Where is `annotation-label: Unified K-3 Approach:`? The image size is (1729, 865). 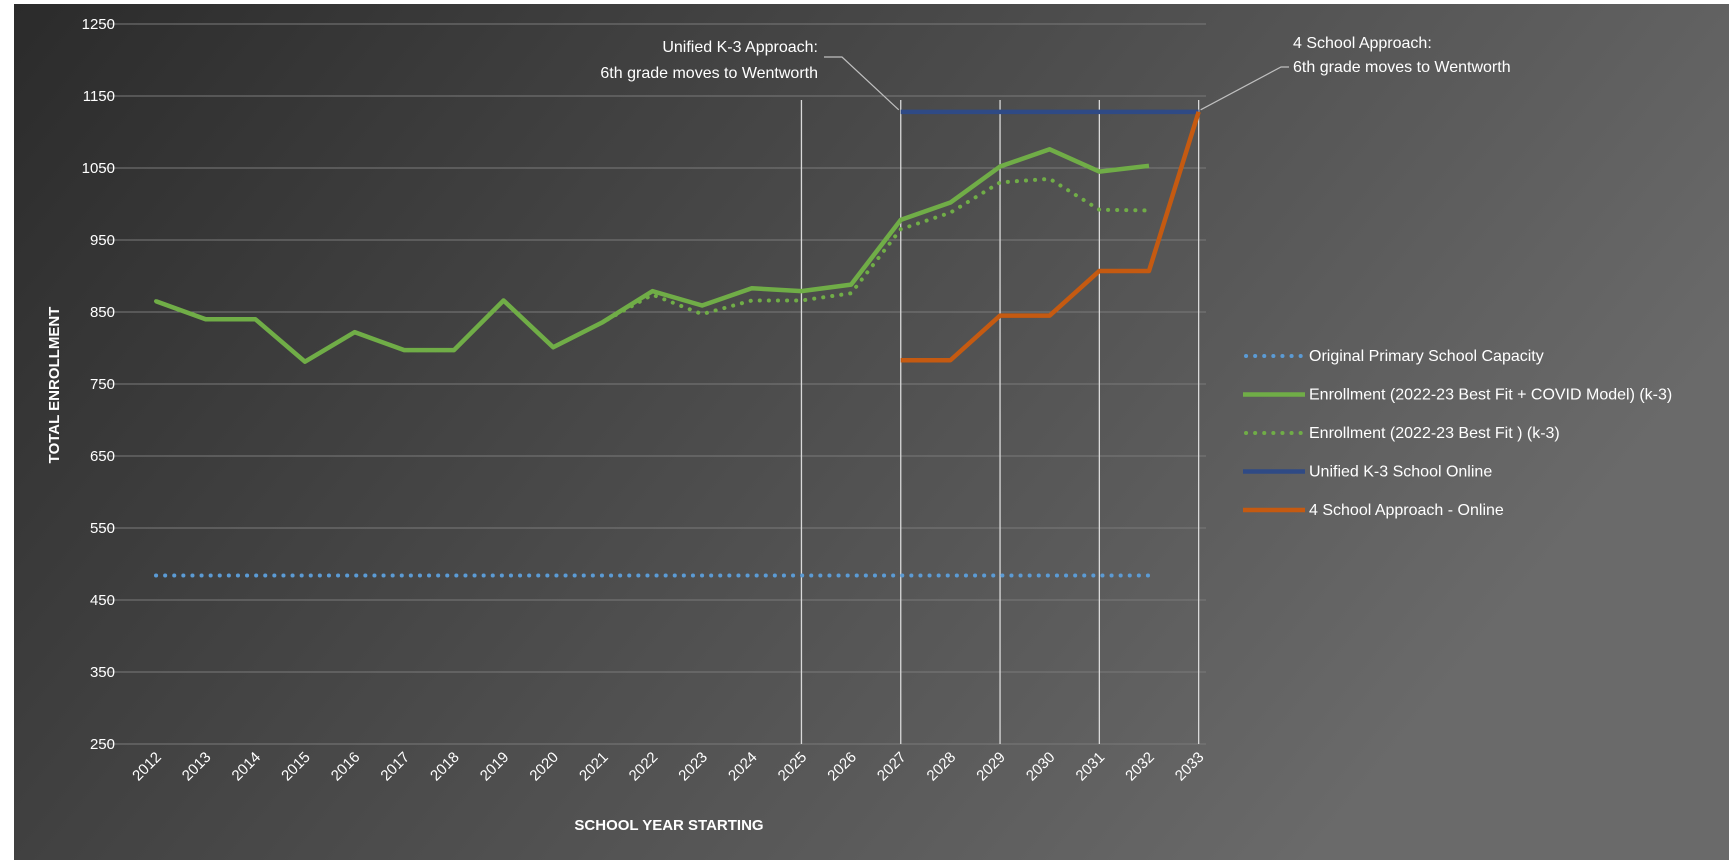
annotation-label: Unified K-3 Approach: is located at coordinates (740, 47).